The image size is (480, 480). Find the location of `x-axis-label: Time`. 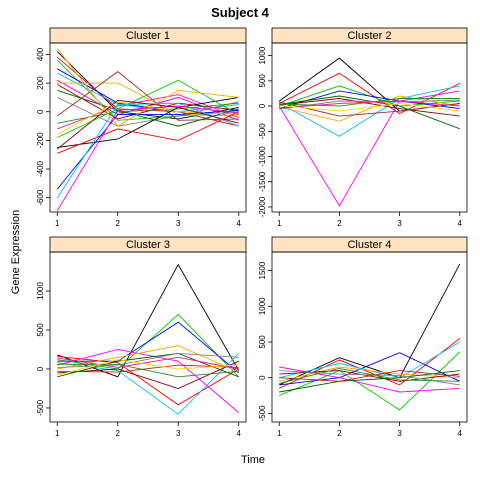

x-axis-label: Time is located at coordinates (253, 460).